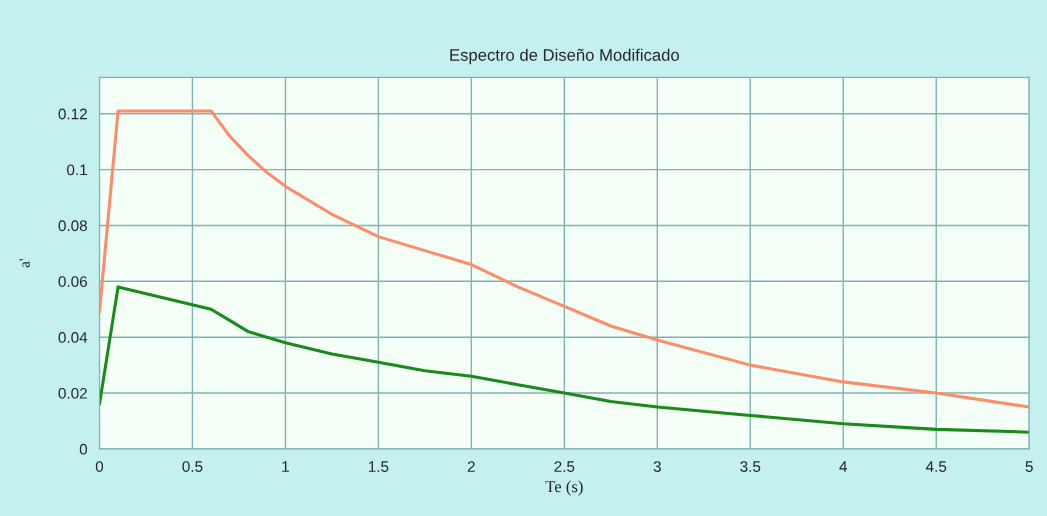 The width and height of the screenshot is (1047, 516). Describe the element at coordinates (1029, 466) in the screenshot. I see `x-tick-label: 5` at that location.